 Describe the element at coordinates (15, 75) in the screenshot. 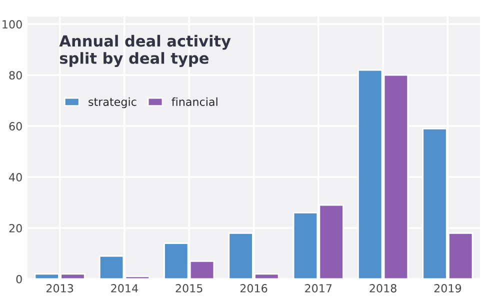

I see `y-tick-label: 80` at that location.